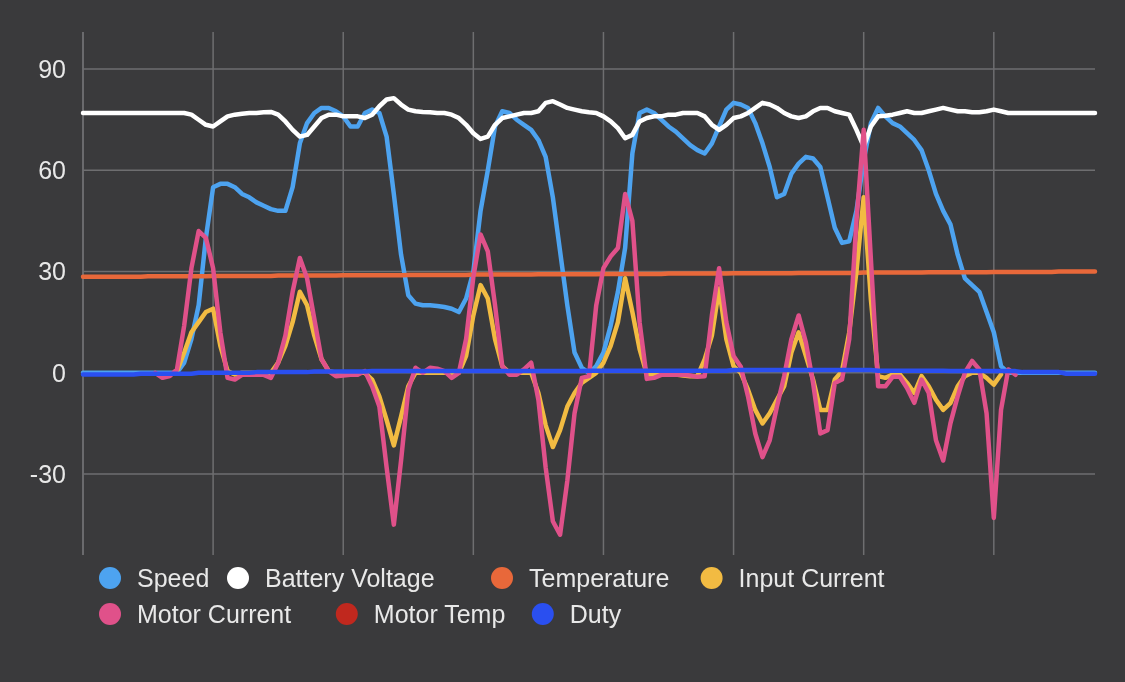  Describe the element at coordinates (59, 372) in the screenshot. I see `y-tick-label: 0` at that location.